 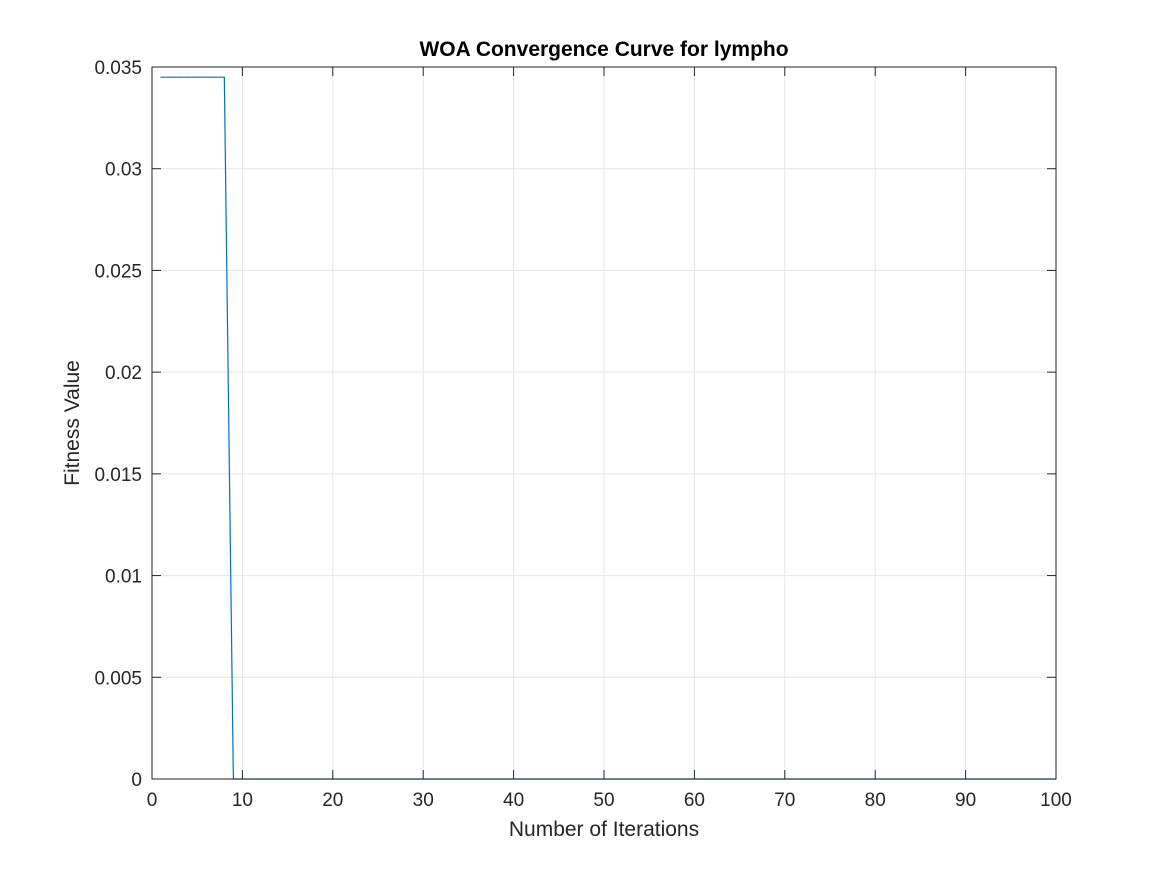 What do you see at coordinates (118, 475) in the screenshot?
I see `y-tick-label: 0.015` at bounding box center [118, 475].